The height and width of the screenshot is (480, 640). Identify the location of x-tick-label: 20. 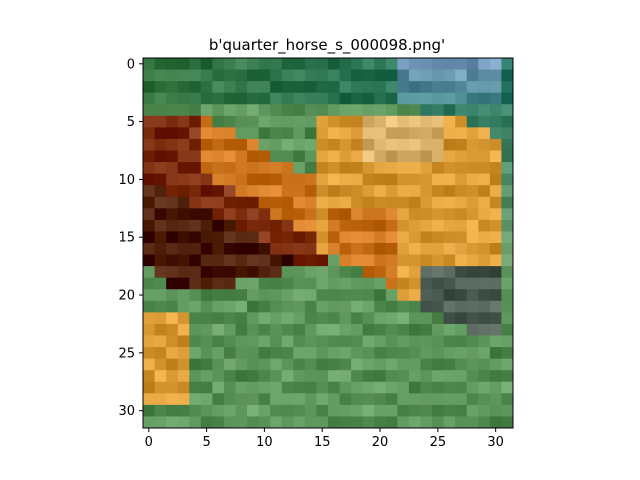
(380, 442).